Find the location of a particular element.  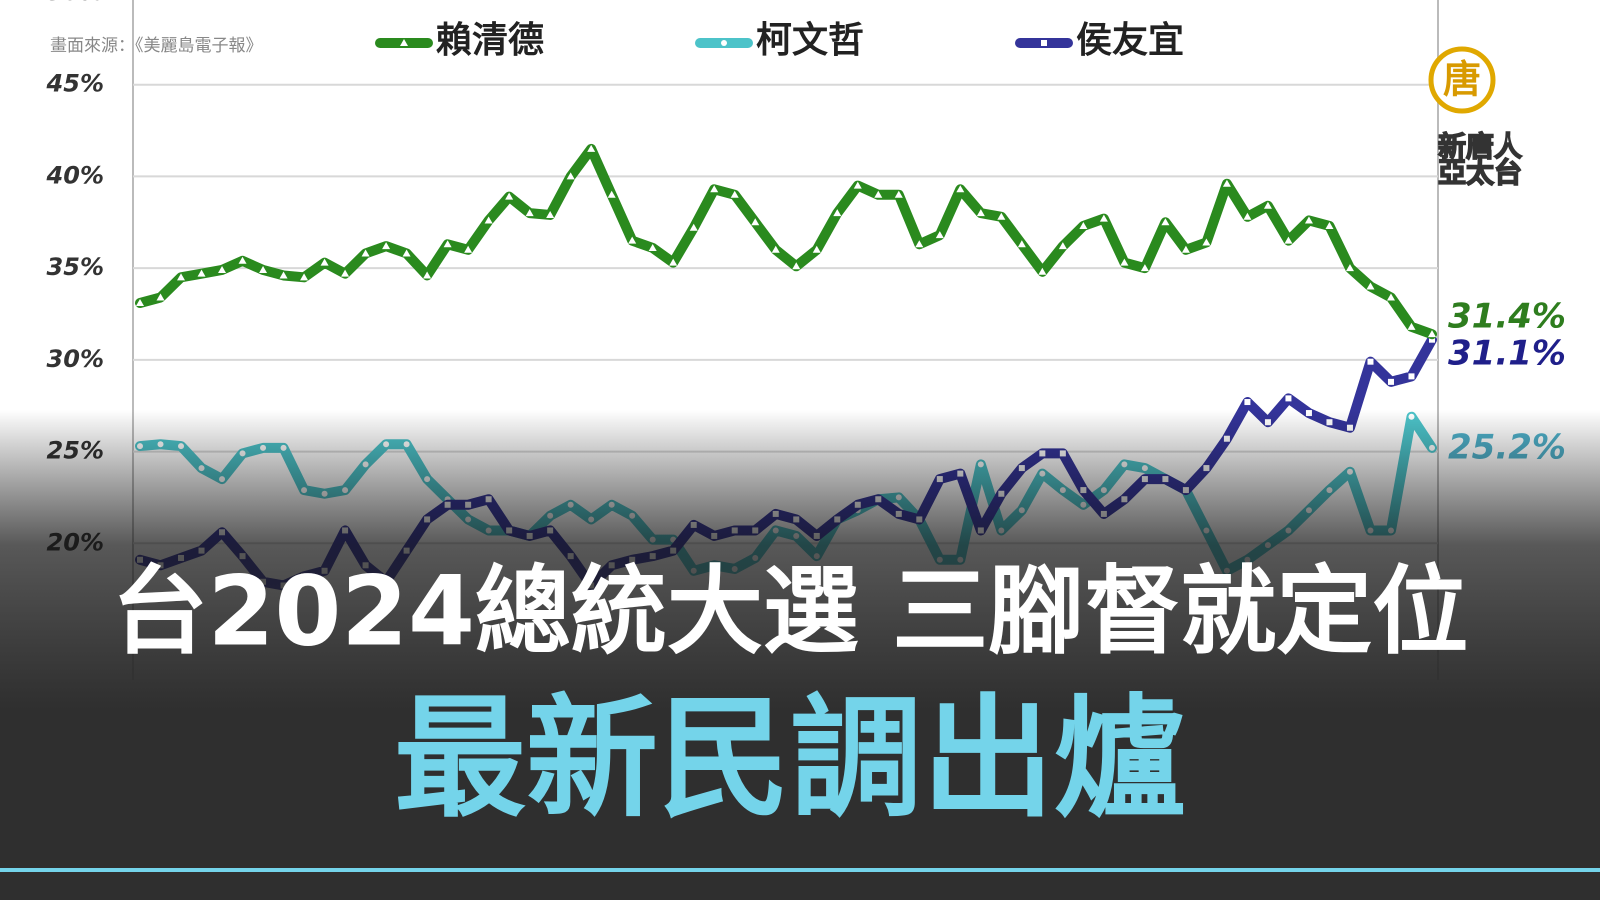

logo-ring is located at coordinates (1462, 80).